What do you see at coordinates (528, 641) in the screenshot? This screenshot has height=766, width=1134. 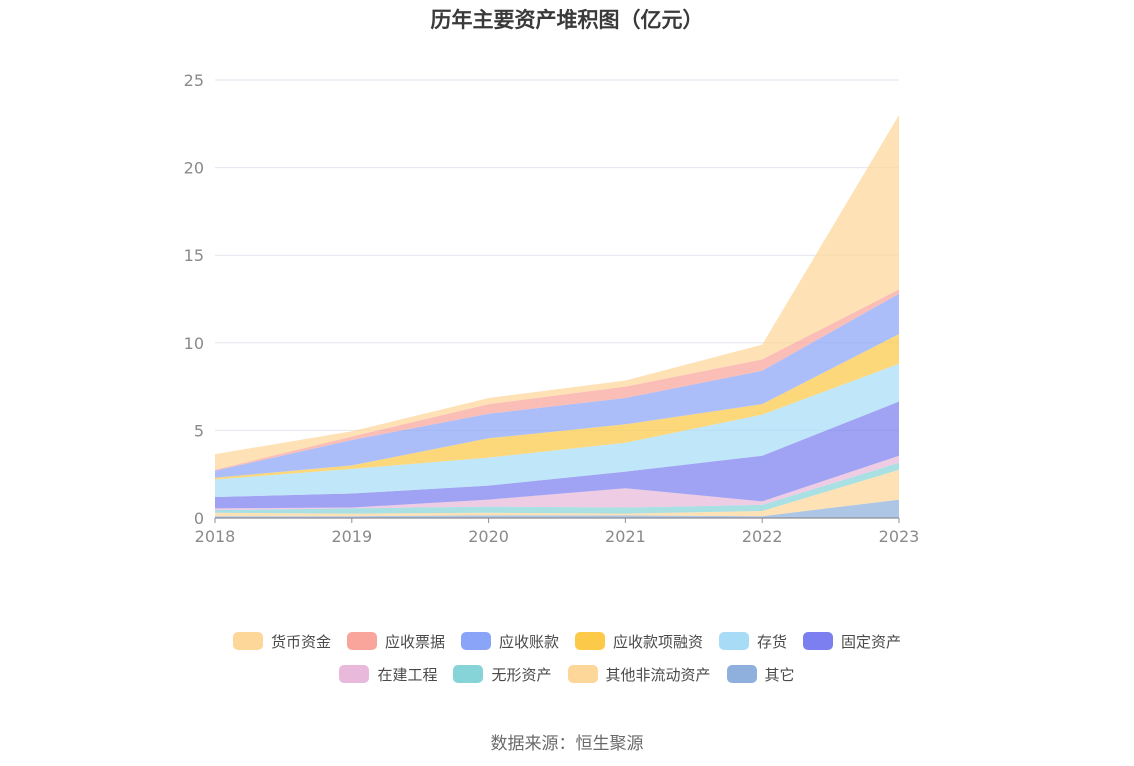 I see `legend-label: 应收账款` at bounding box center [528, 641].